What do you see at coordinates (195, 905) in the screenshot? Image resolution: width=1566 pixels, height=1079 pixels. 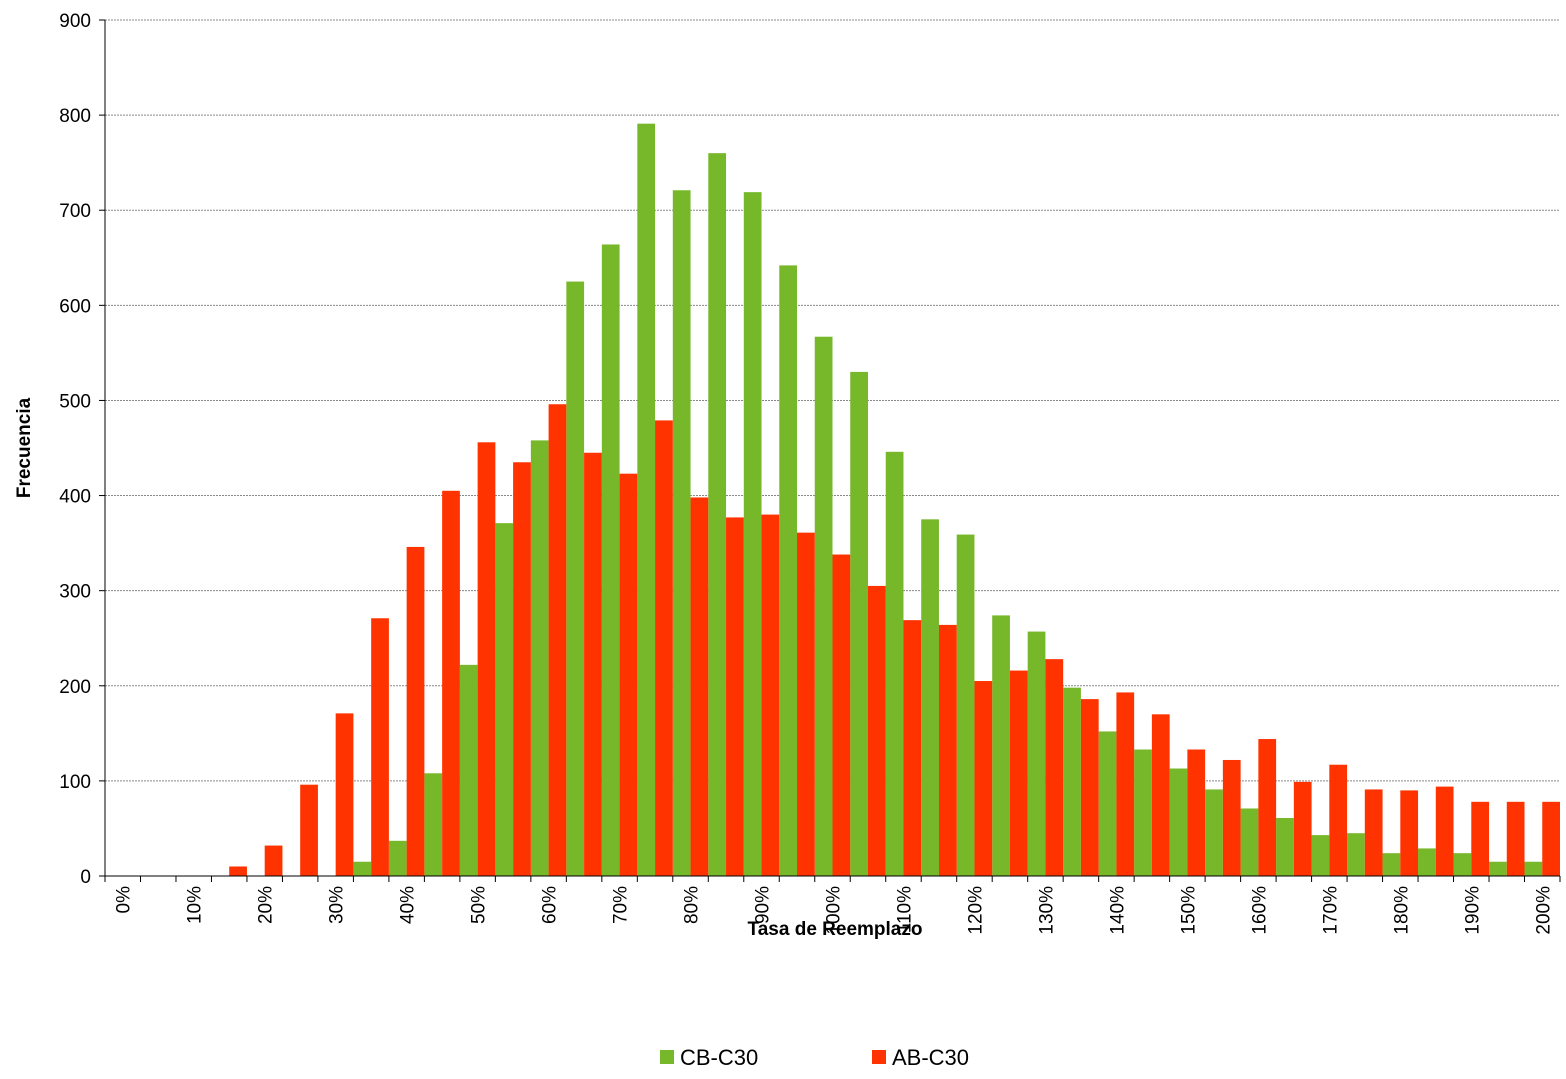 I see `x-tick-label: 10%` at bounding box center [195, 905].